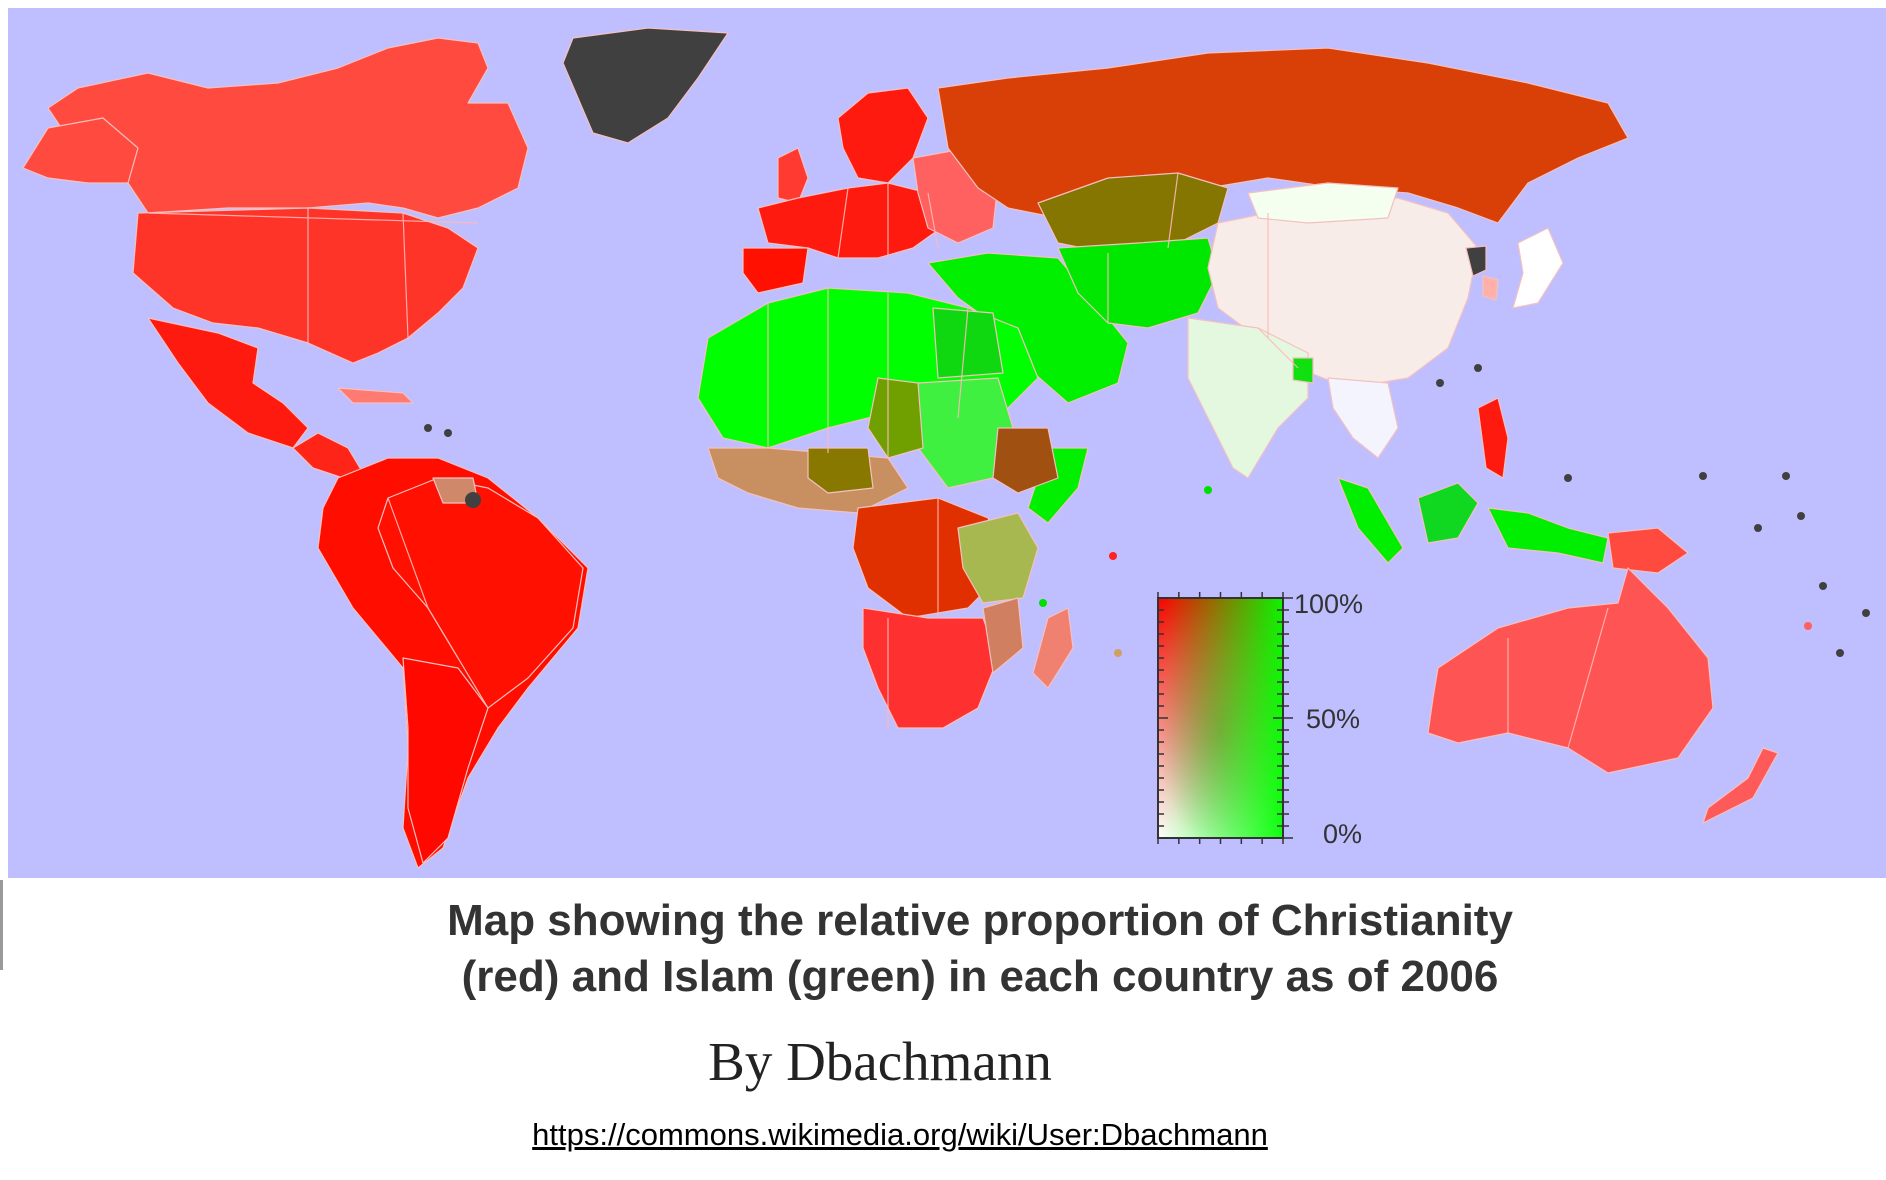 This screenshot has width=1886, height=1180. I want to click on caribbean, so click(375, 395).